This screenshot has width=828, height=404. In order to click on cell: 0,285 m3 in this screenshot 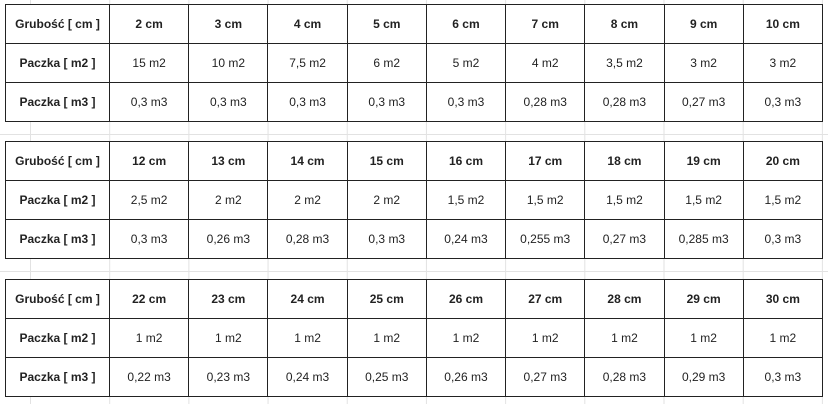, I will do `click(703, 239)`.